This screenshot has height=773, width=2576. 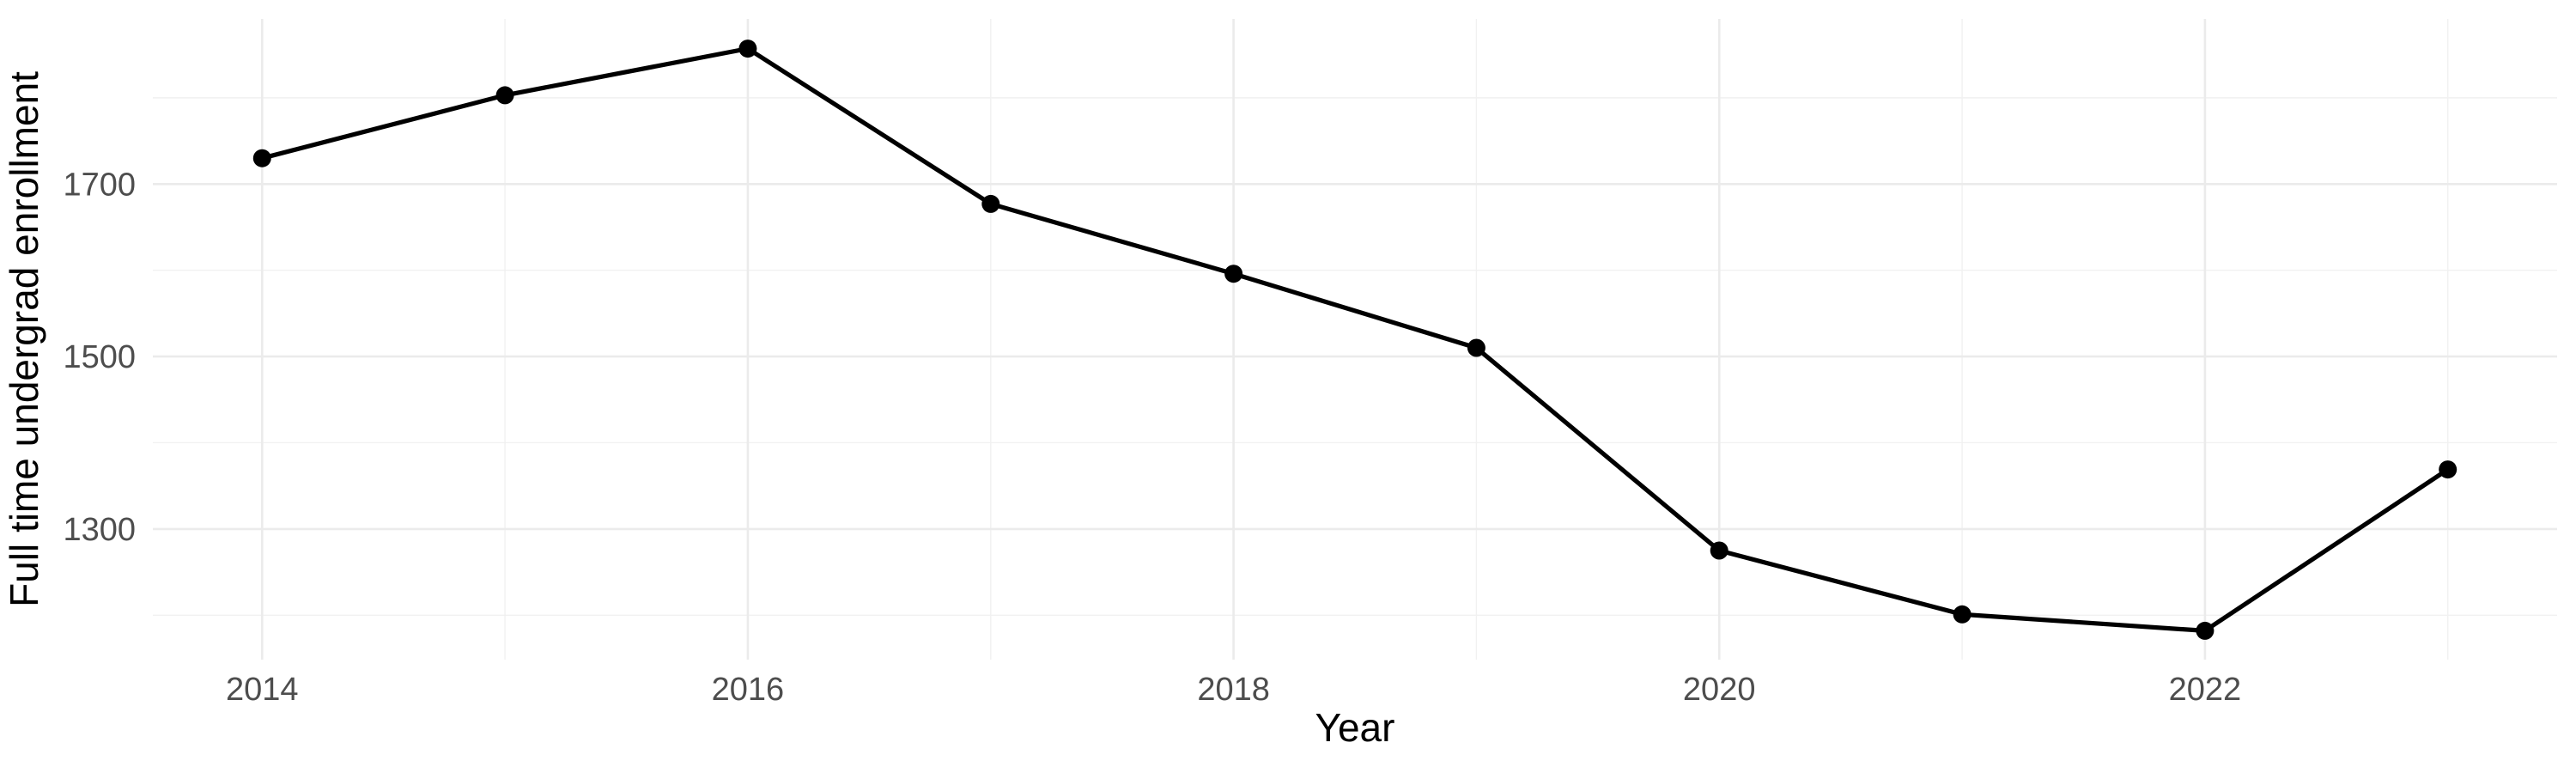 I want to click on y-axis-title: Full time undergrad enrollment, so click(x=24, y=339).